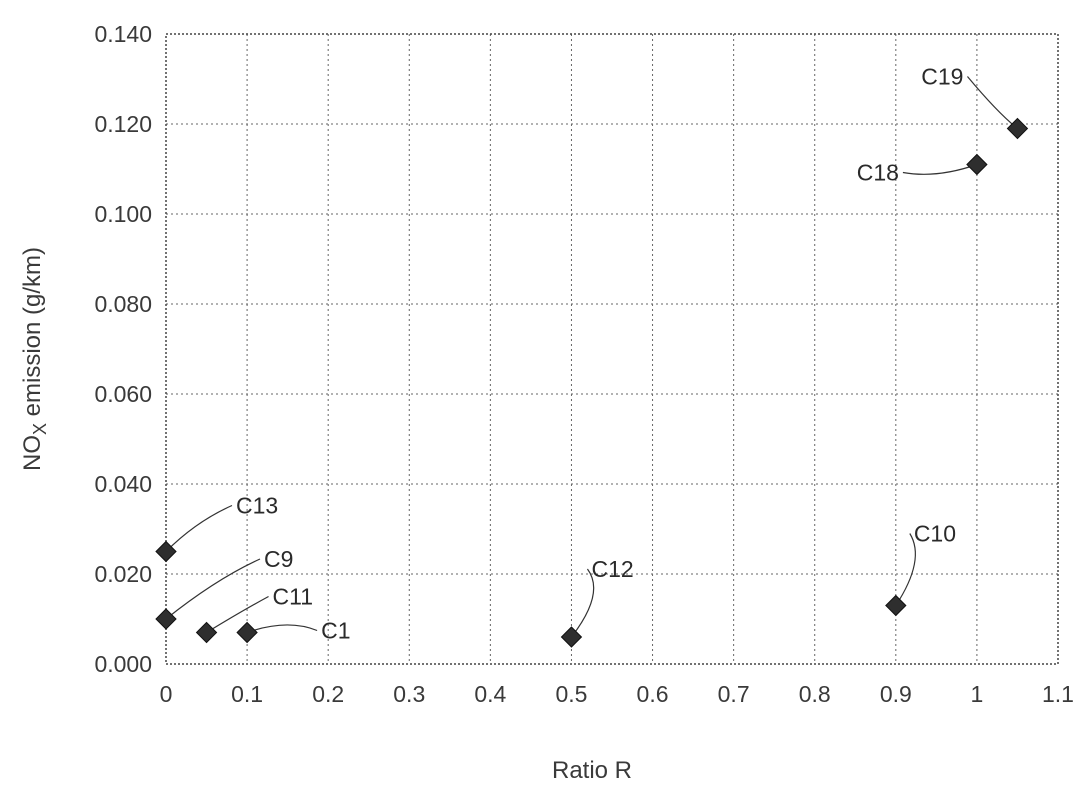 The height and width of the screenshot is (789, 1078). What do you see at coordinates (815, 694) in the screenshot?
I see `x-tick-label: 0.8` at bounding box center [815, 694].